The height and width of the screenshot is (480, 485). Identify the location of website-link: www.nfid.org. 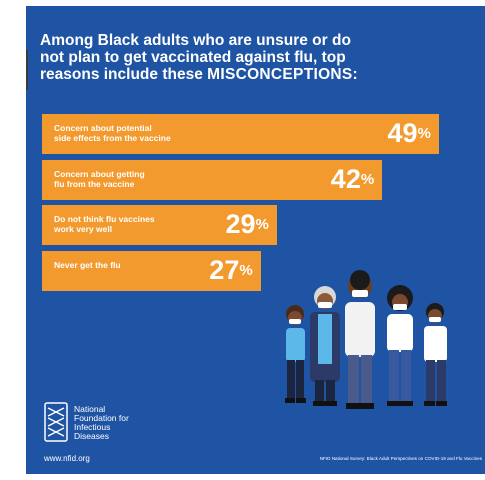
(67, 458).